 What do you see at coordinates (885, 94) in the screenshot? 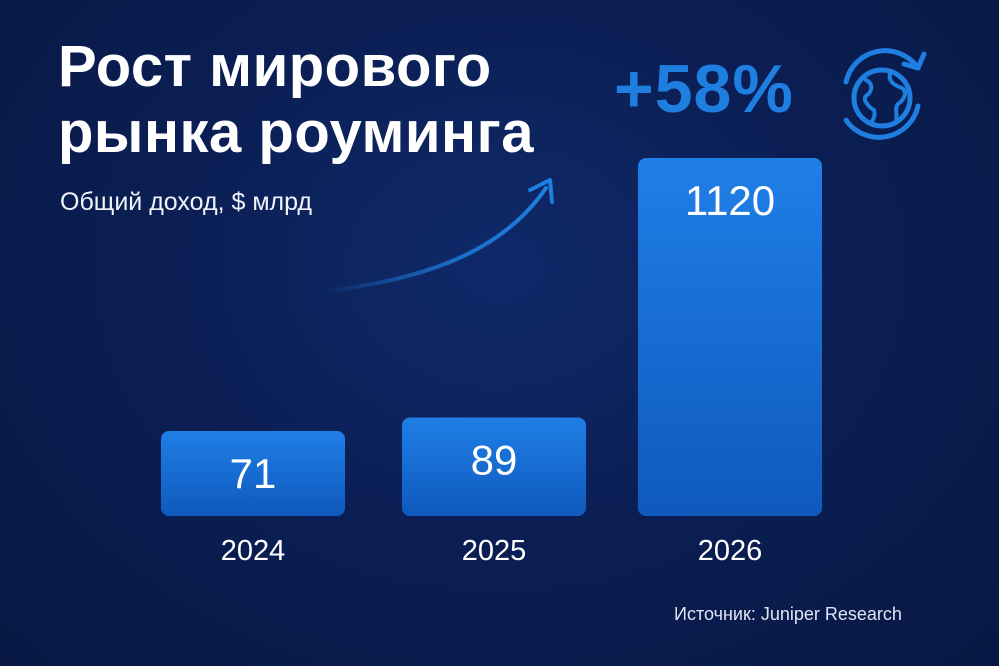
I see `globe-refresh-icon` at bounding box center [885, 94].